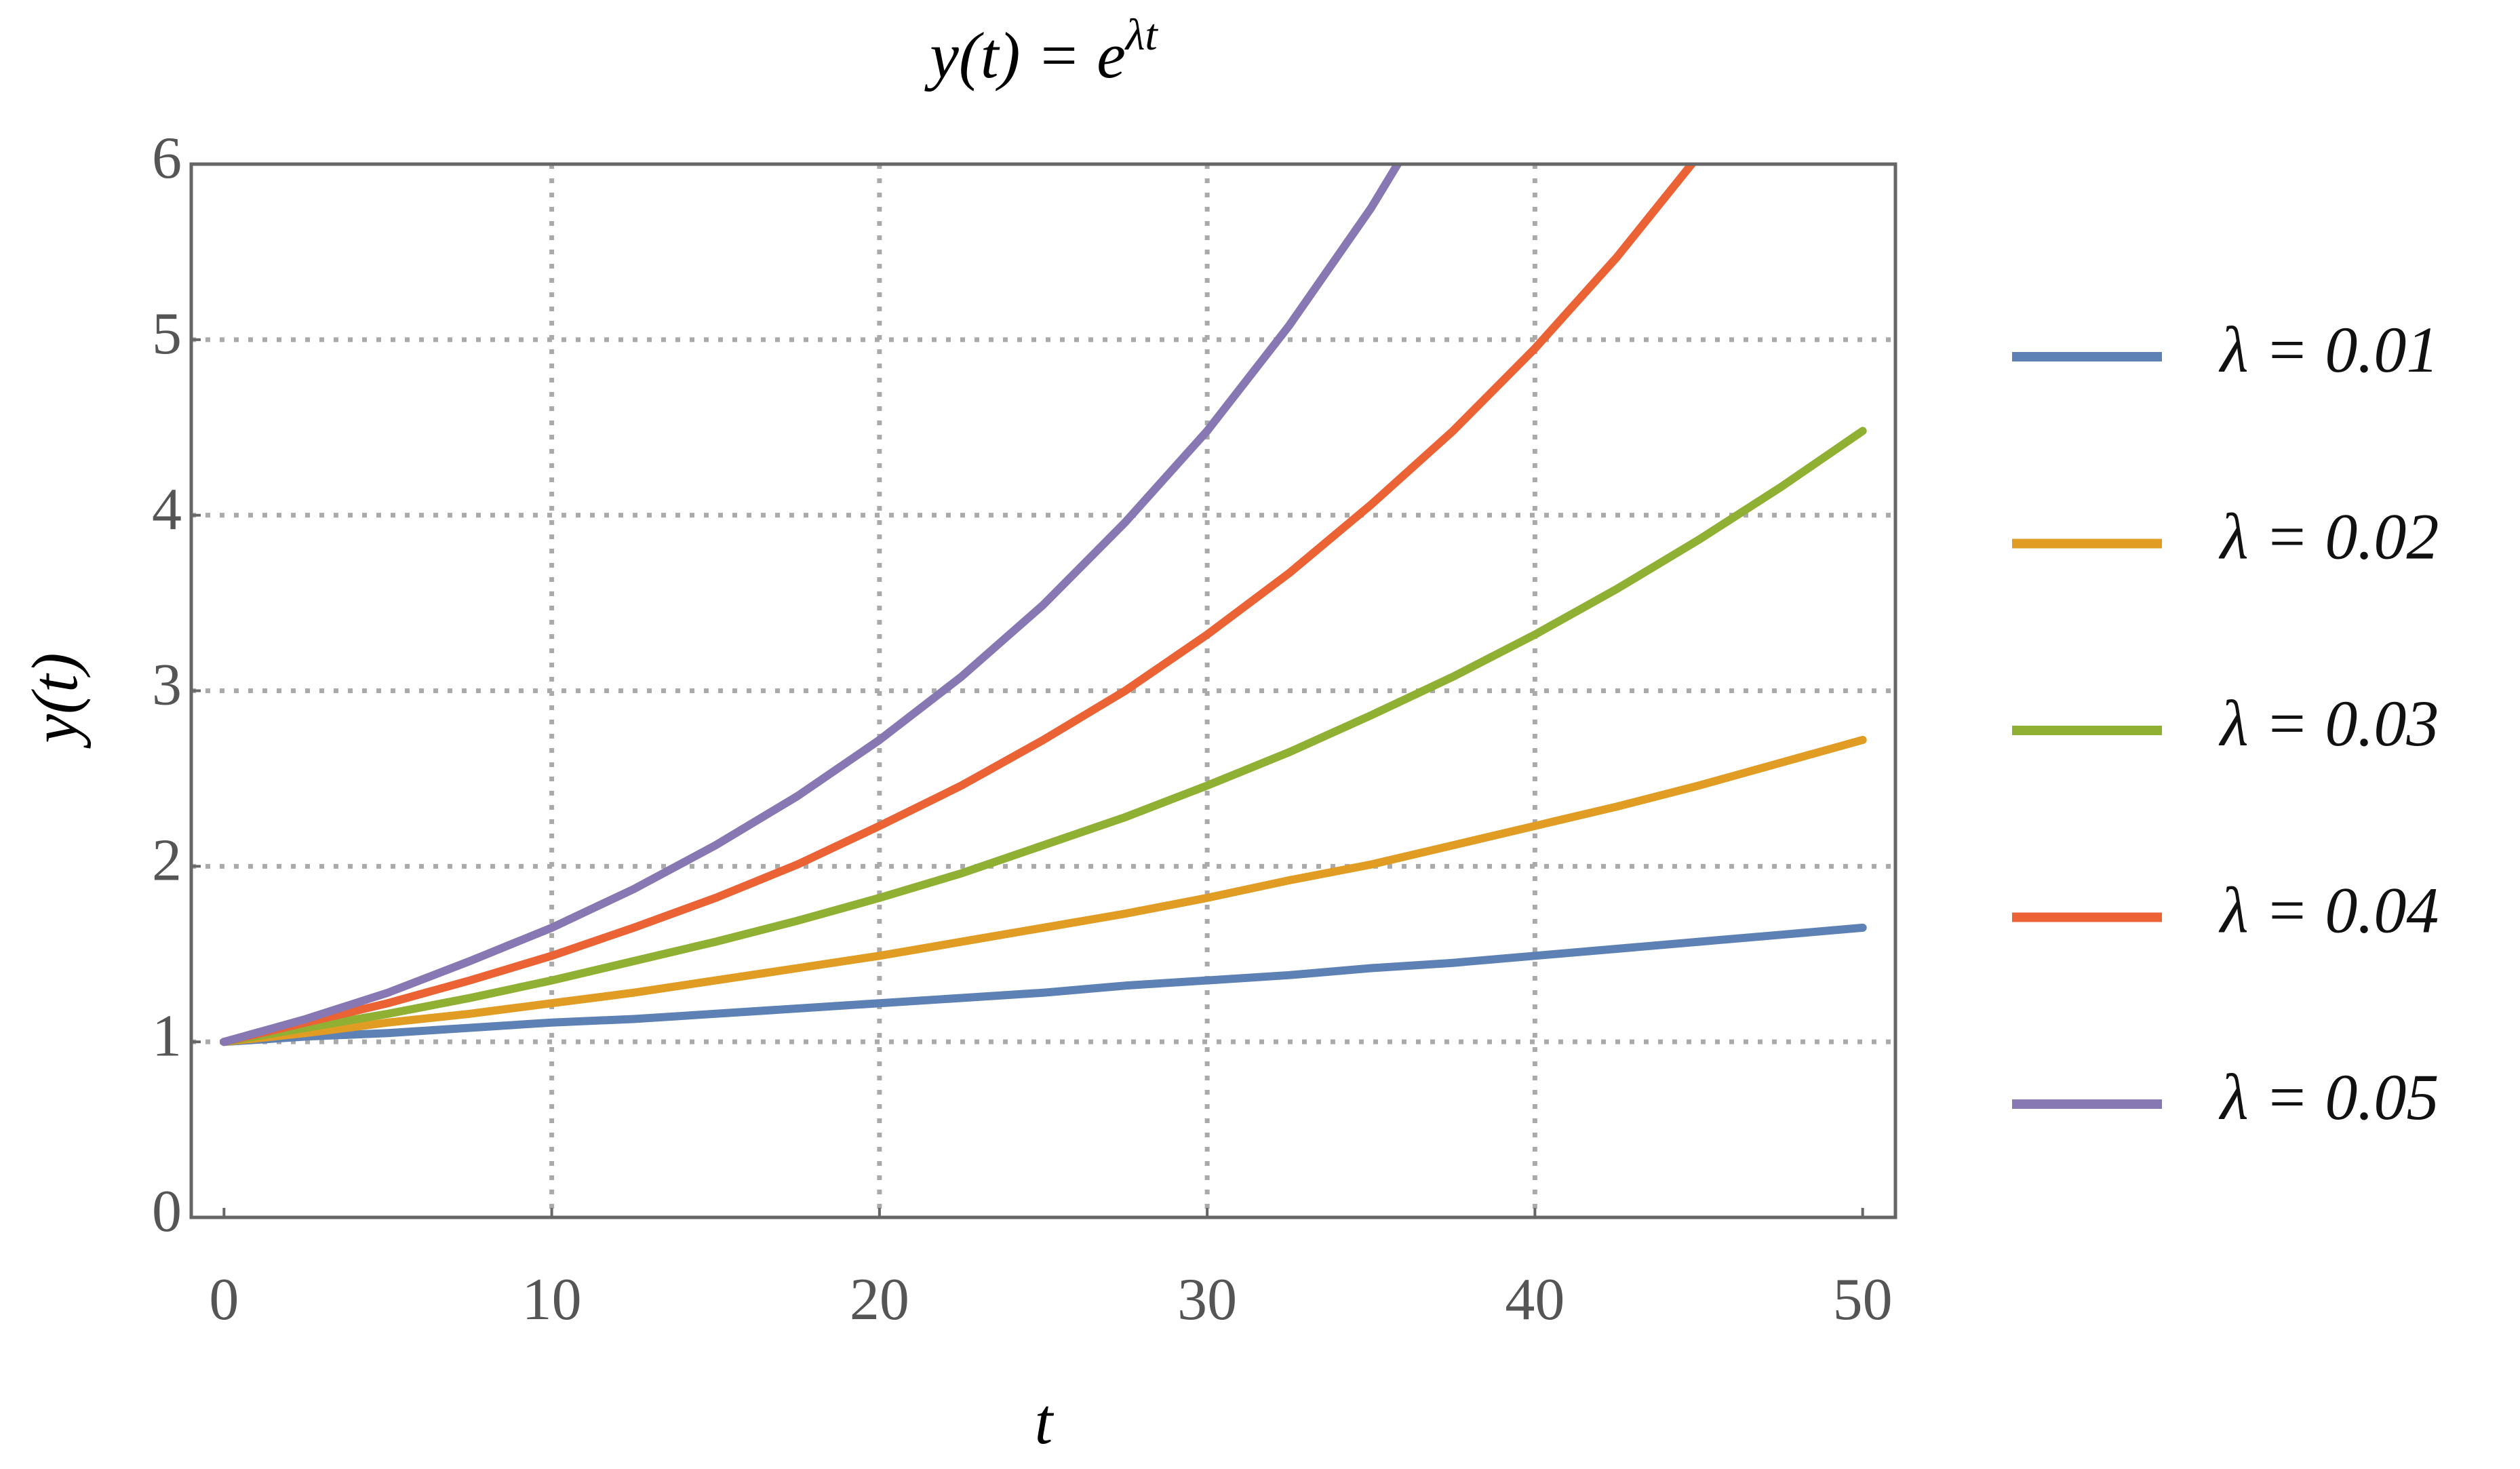 This screenshot has height=1469, width=2520. I want to click on chart-title: y(t) = eλt, so click(1041, 51).